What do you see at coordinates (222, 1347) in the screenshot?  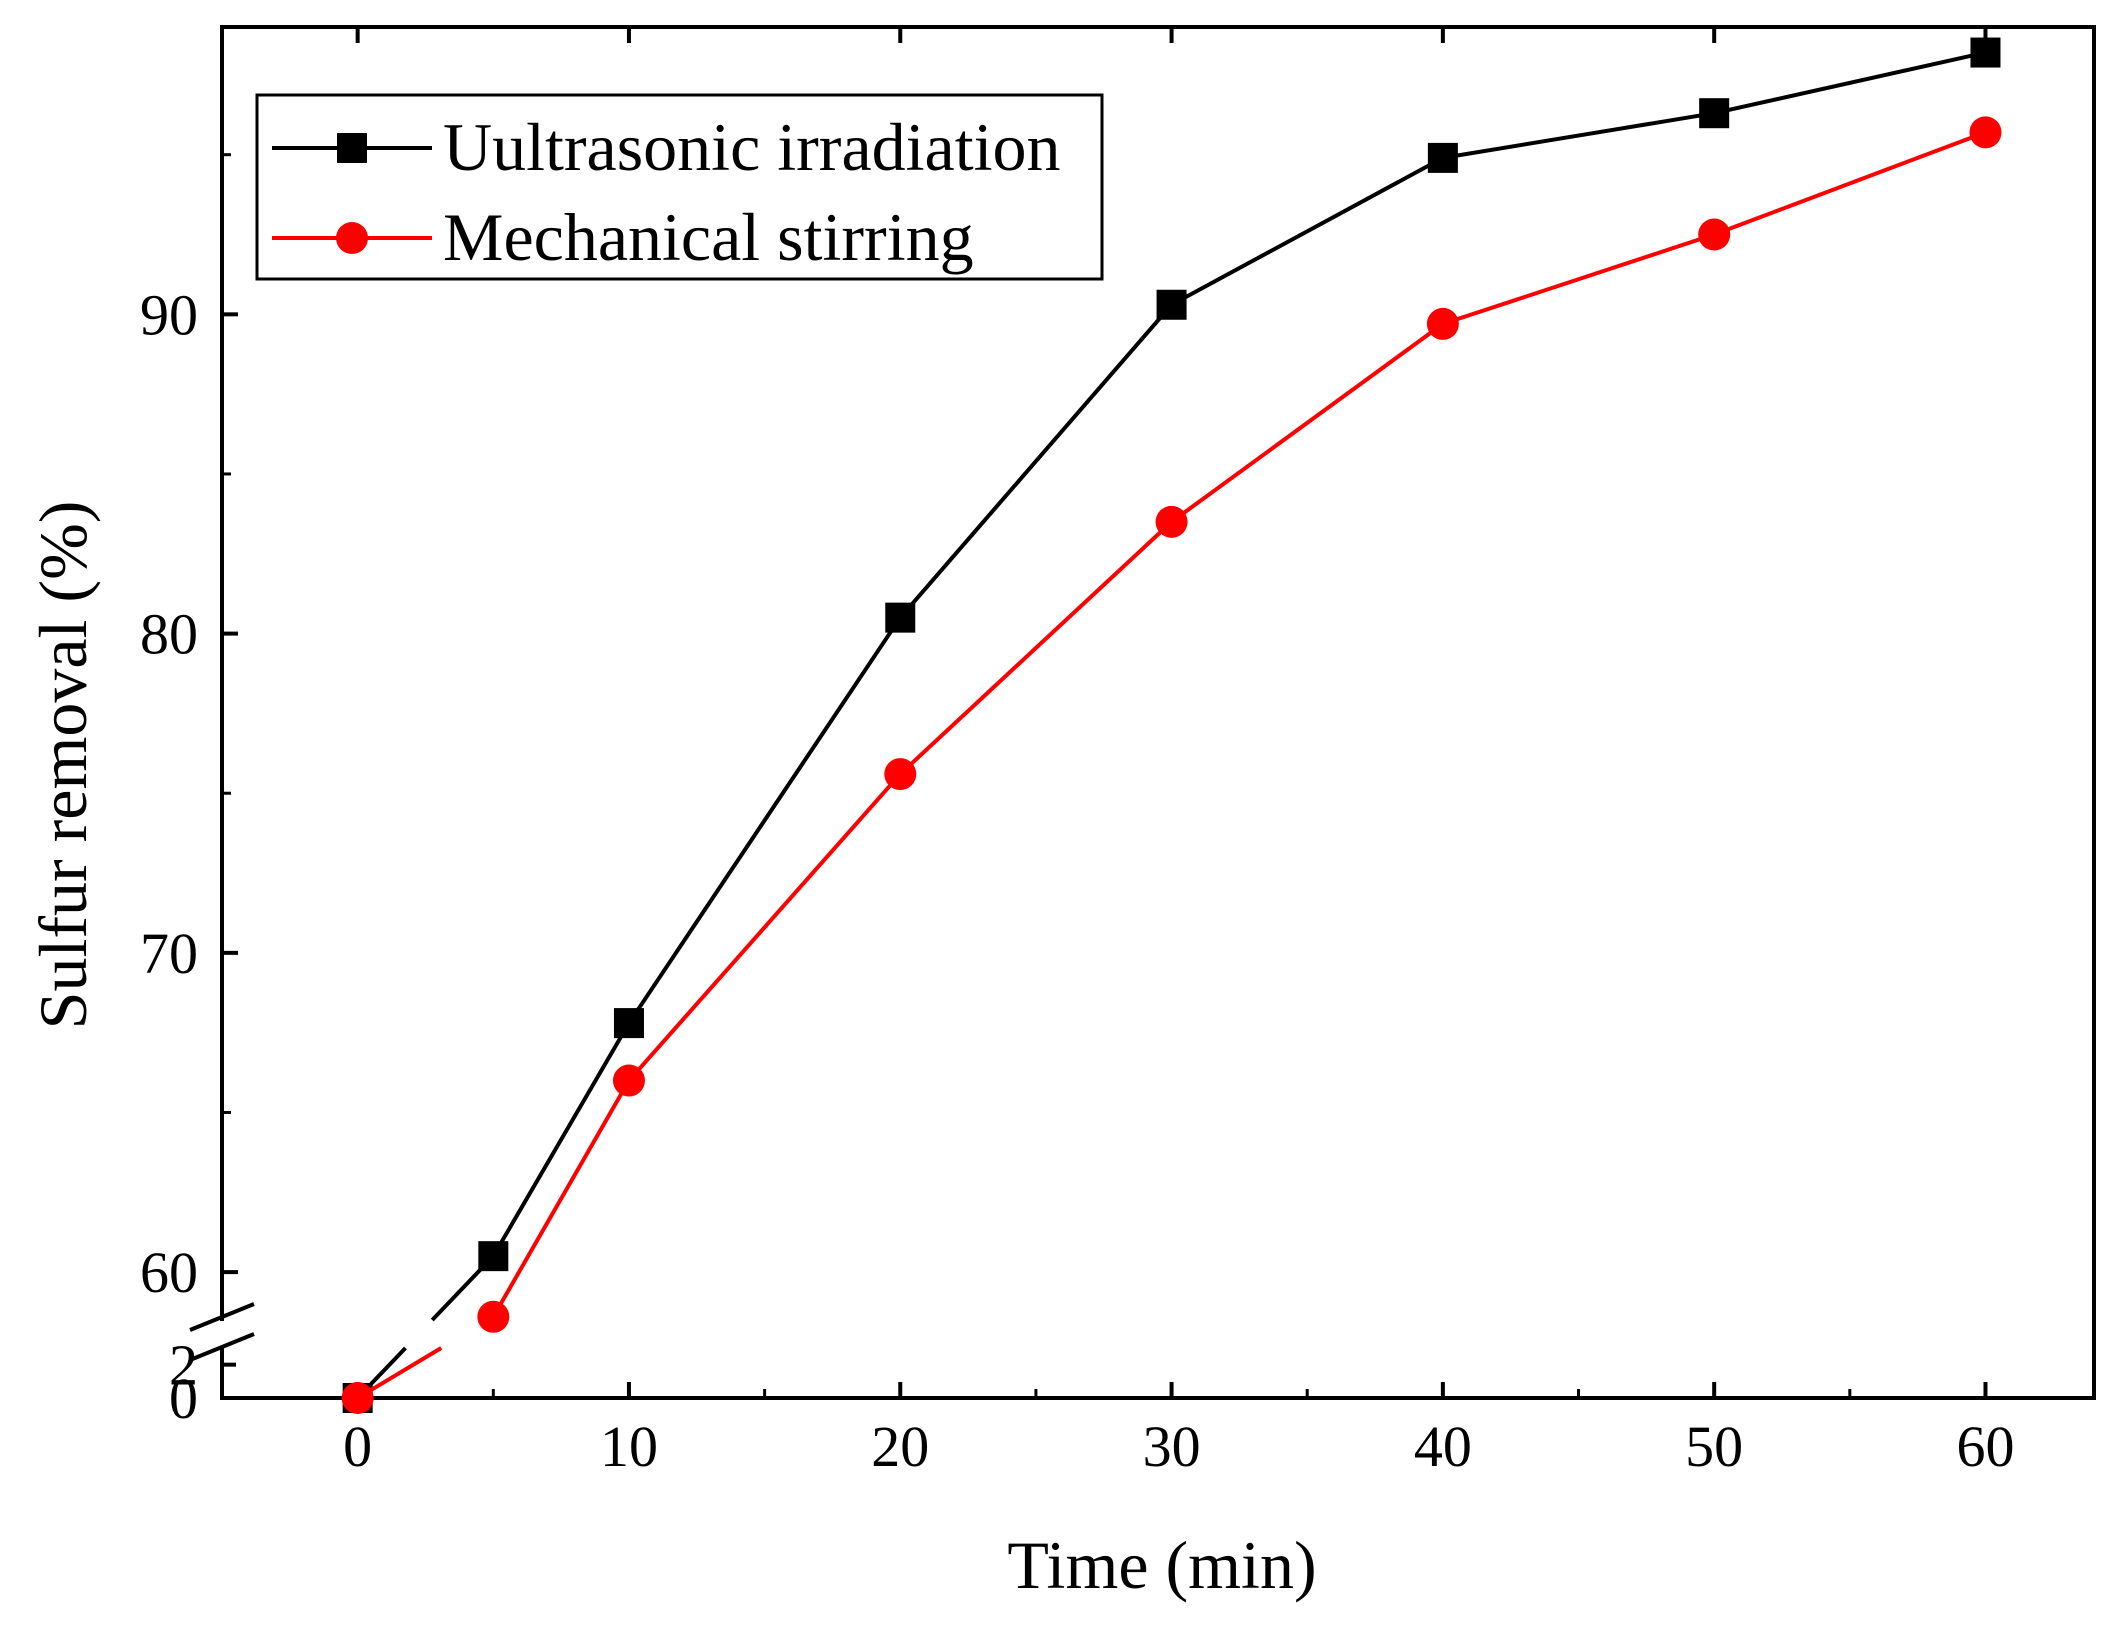 I see `axis-break-mark-lower` at bounding box center [222, 1347].